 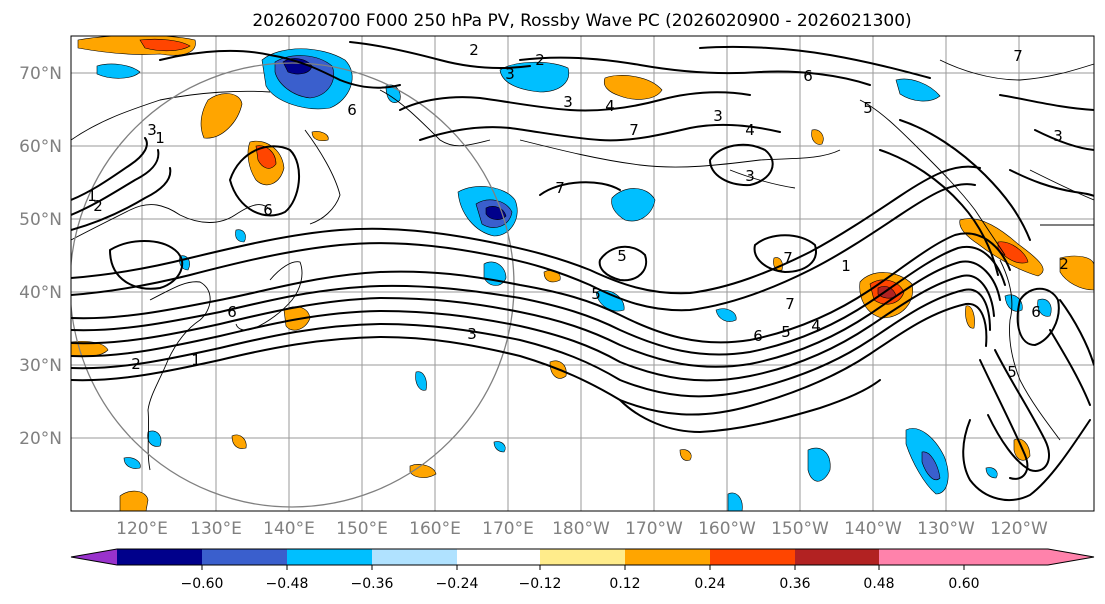 I want to click on lat-label: 60°N, so click(x=40, y=147).